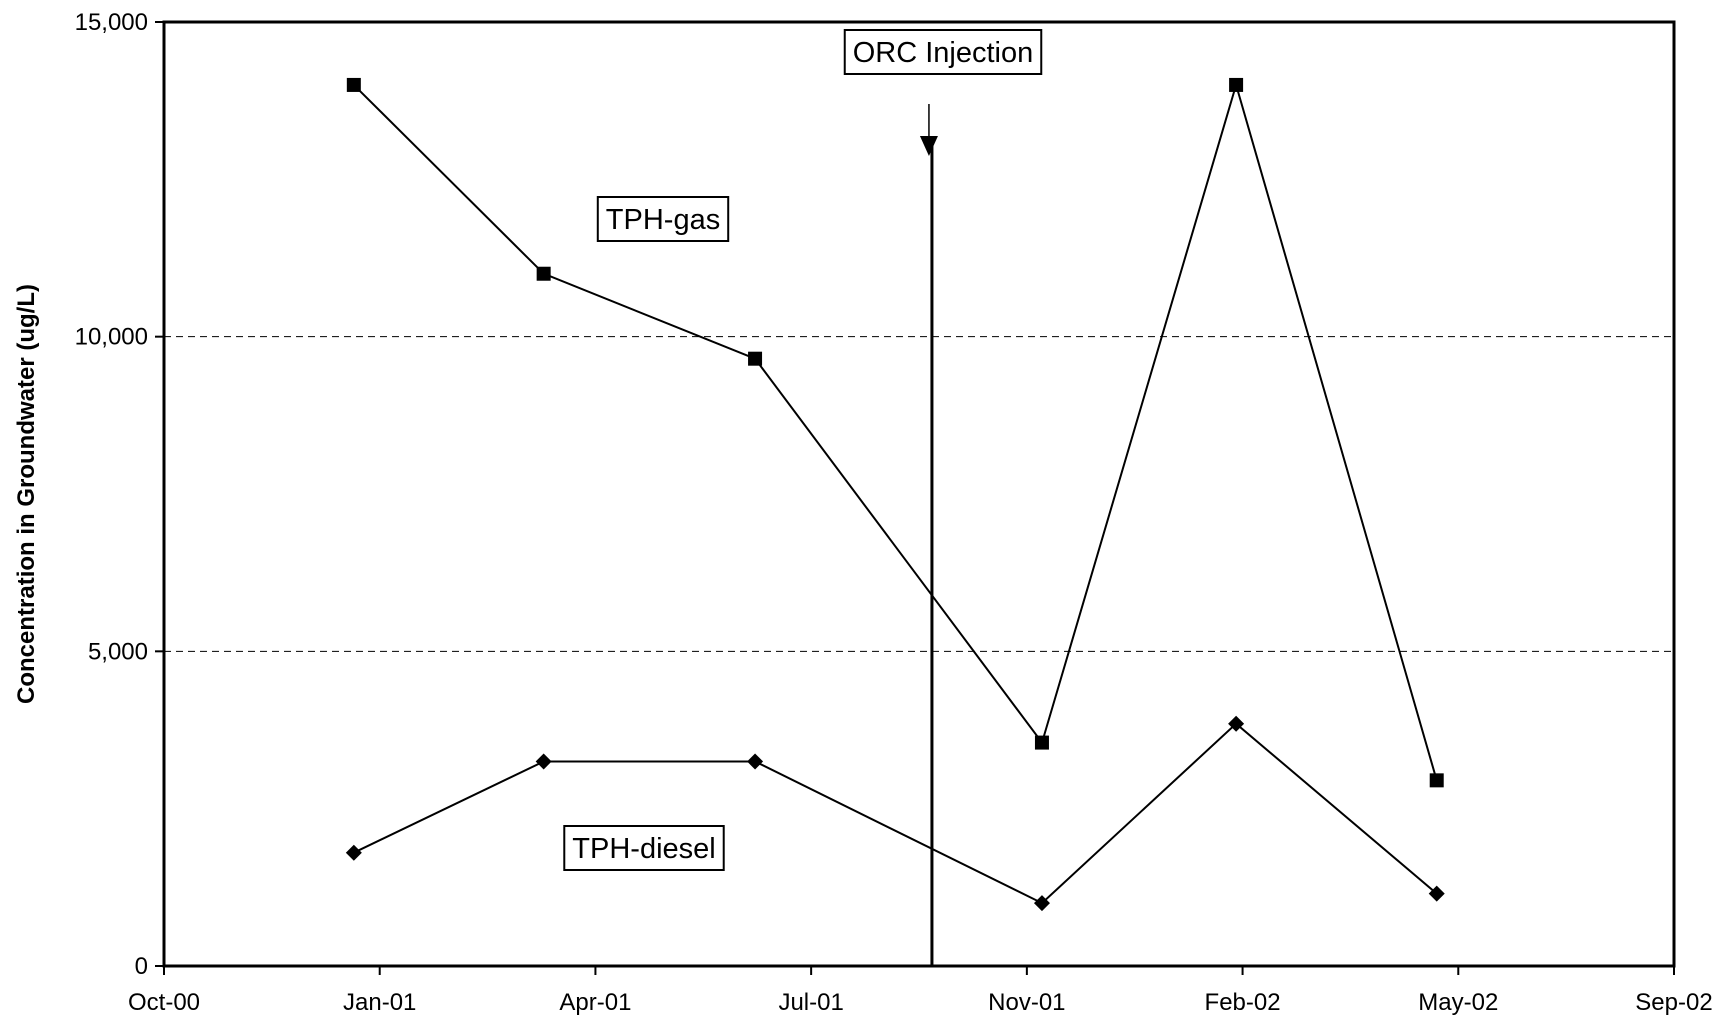 This screenshot has height=1019, width=1726. What do you see at coordinates (928, 146) in the screenshot?
I see `orc-injection-arrow-head` at bounding box center [928, 146].